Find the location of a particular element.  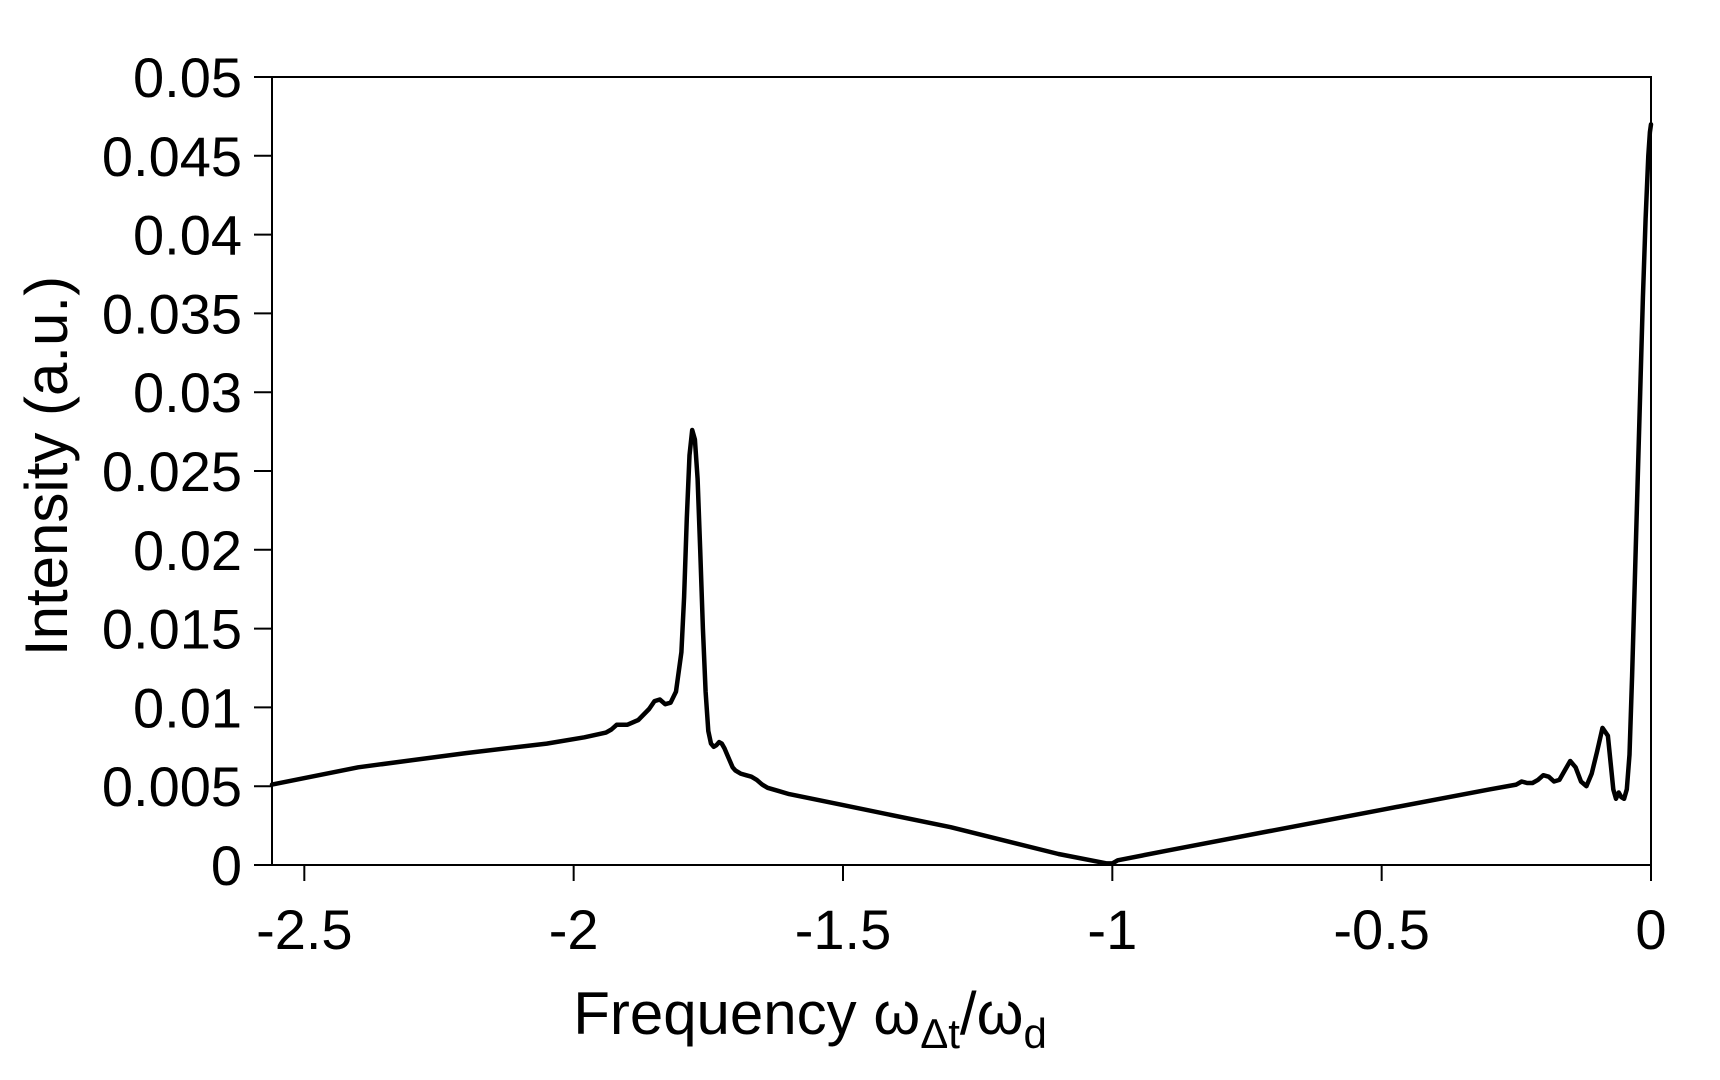

y-tick-label: 0.015 is located at coordinates (172, 629).